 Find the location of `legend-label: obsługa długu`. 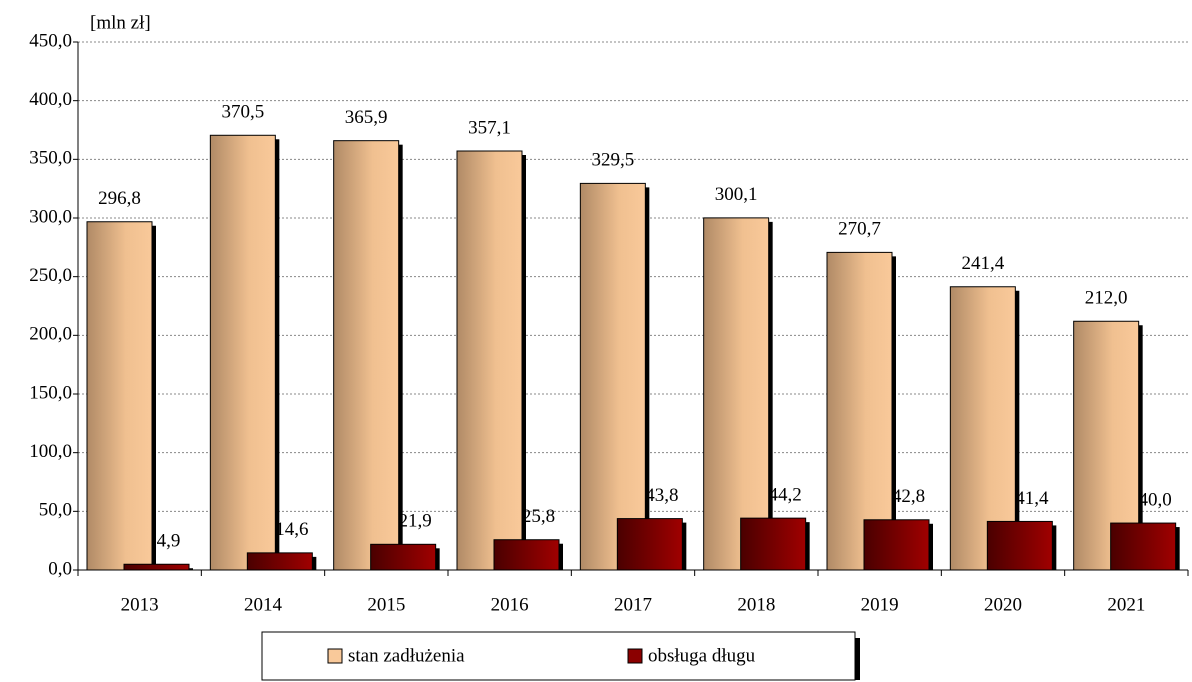

legend-label: obsługa długu is located at coordinates (702, 655).